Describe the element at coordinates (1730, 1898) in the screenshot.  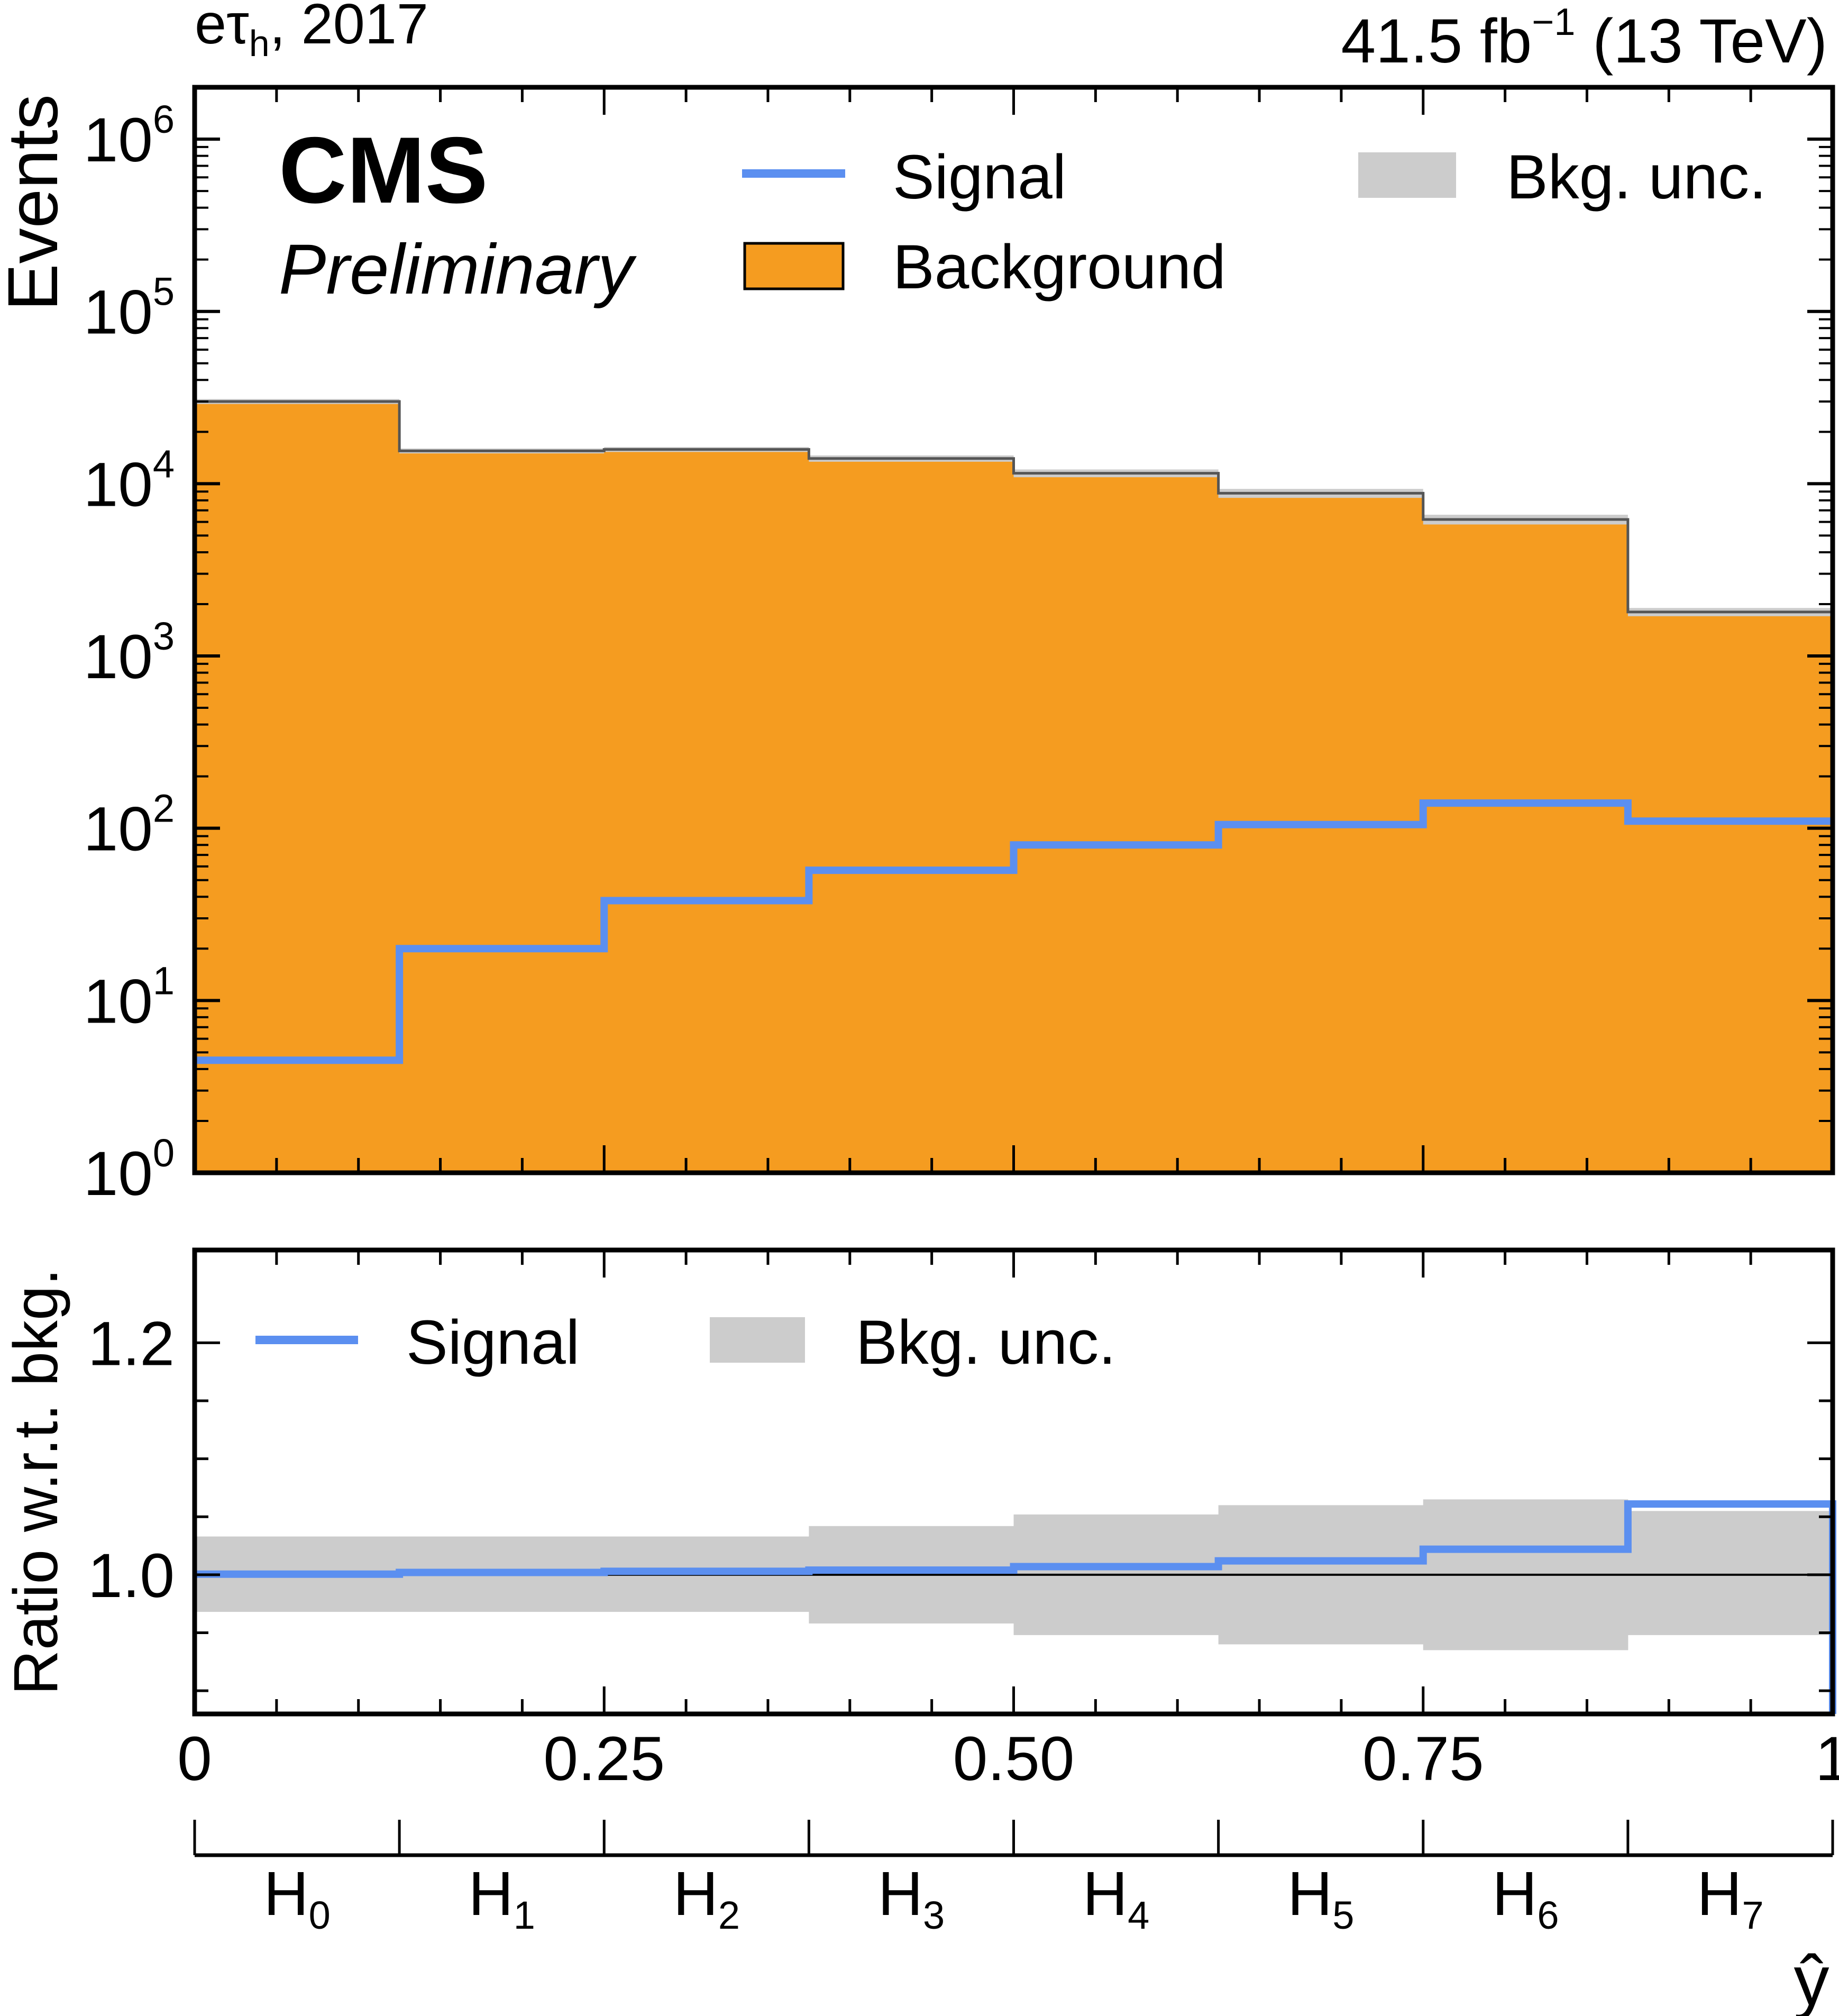
I see `category-label-7: H7` at that location.